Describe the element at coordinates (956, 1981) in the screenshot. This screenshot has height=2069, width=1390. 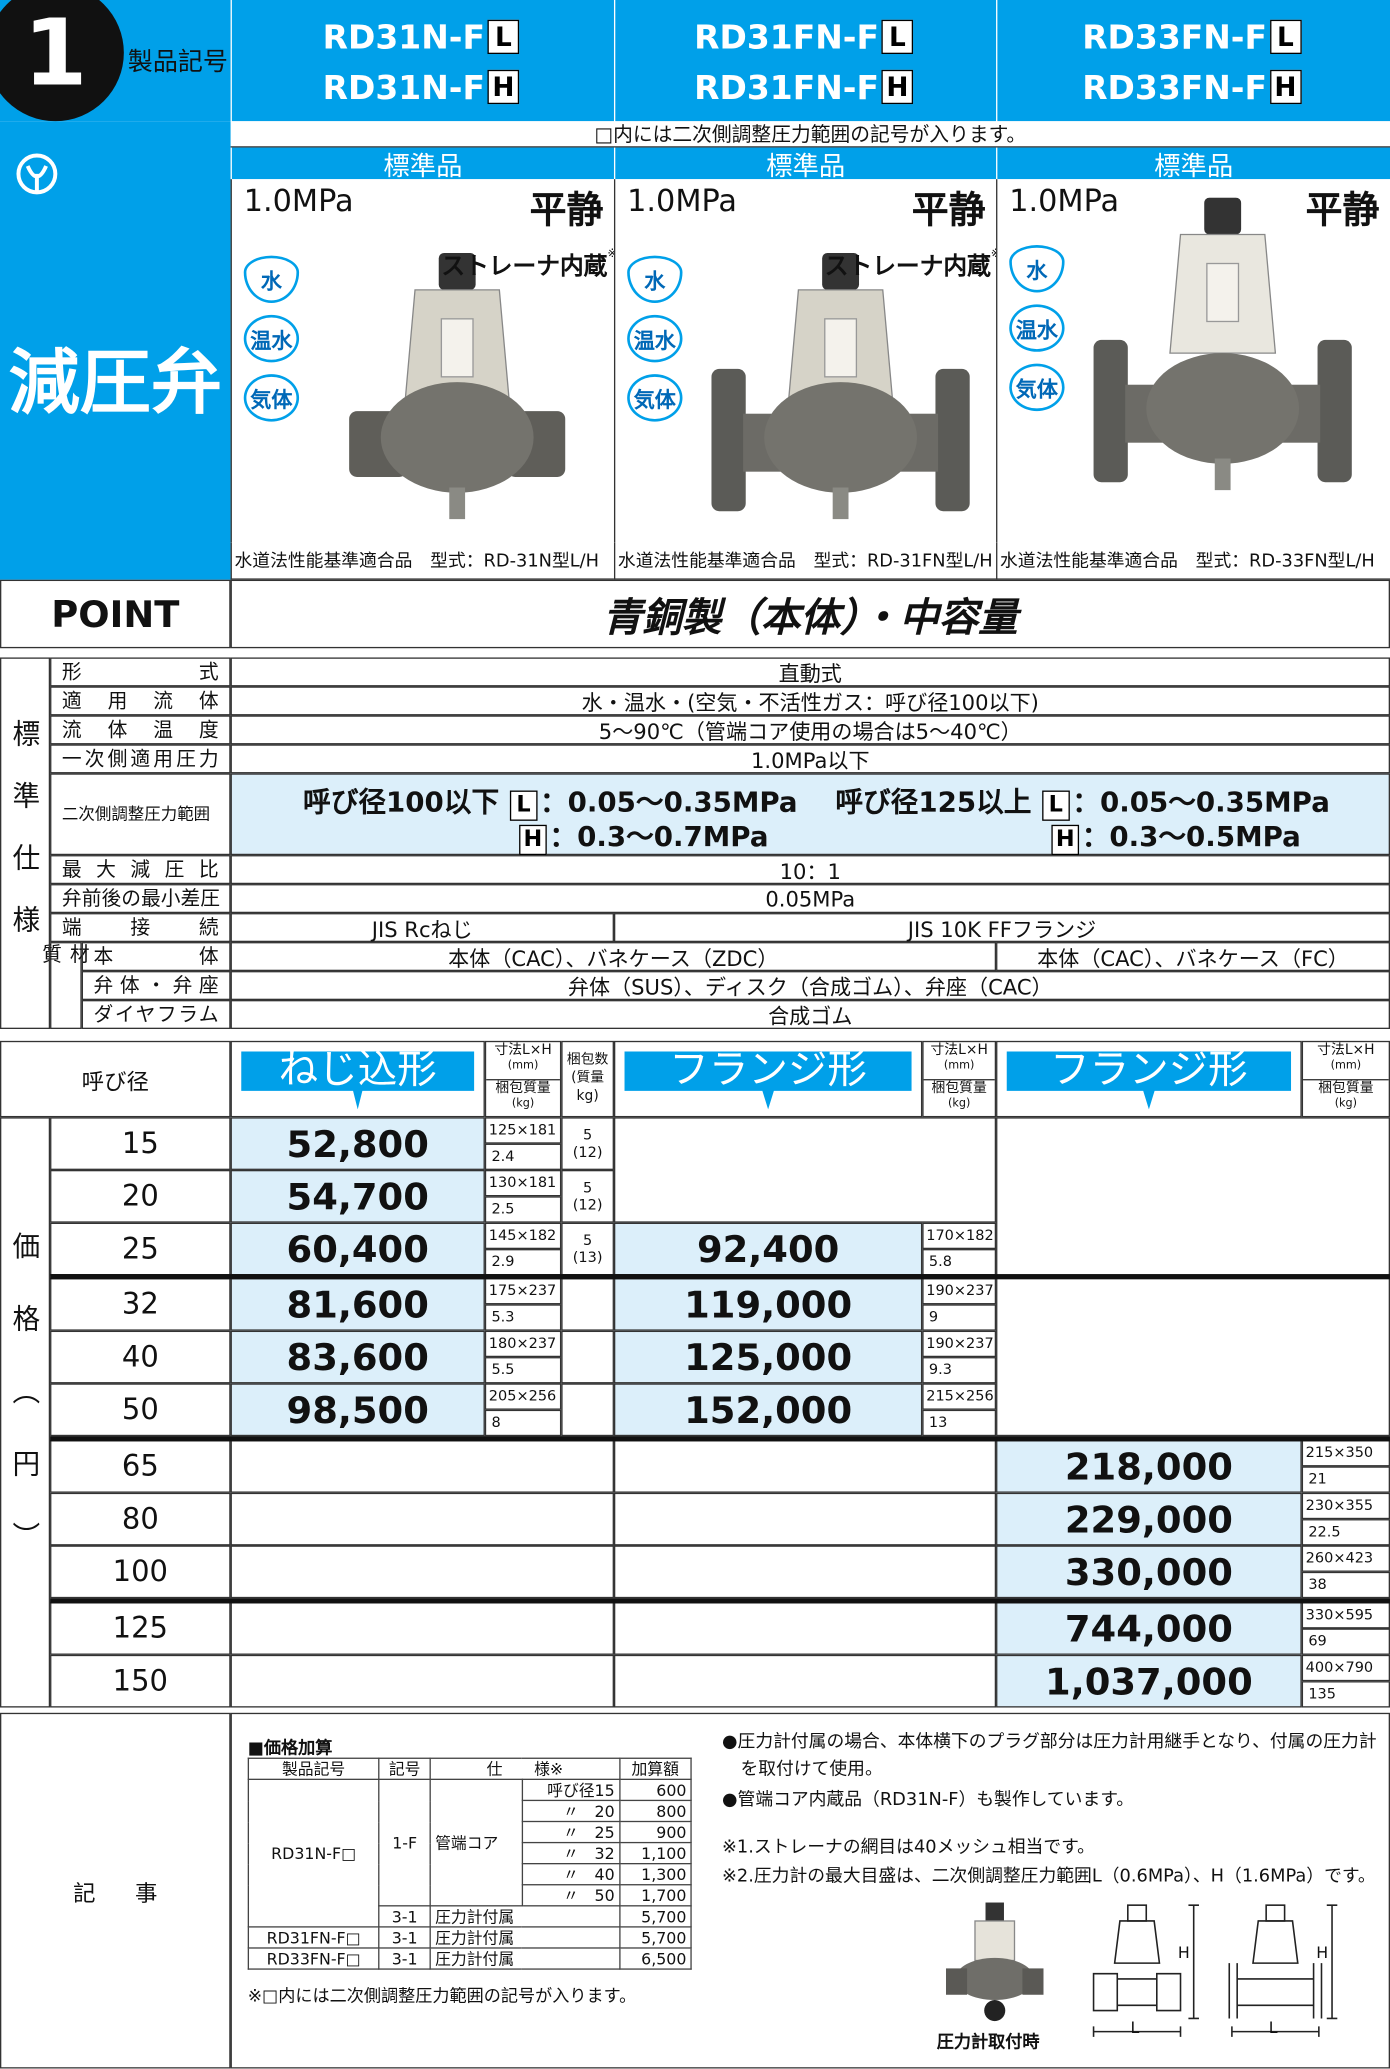
I see `valve-port` at that location.